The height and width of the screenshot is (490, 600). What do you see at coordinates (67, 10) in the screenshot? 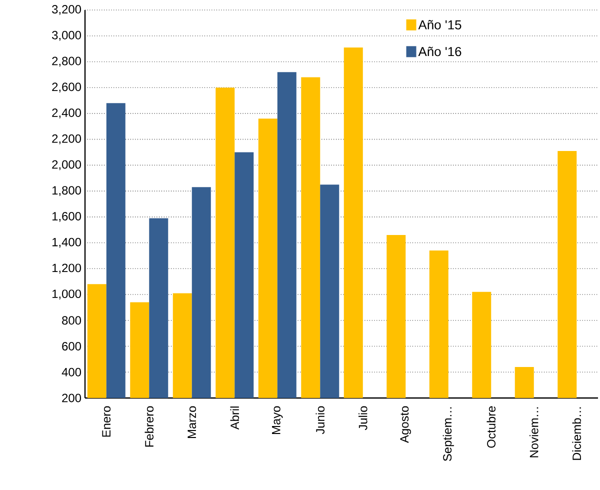
I see `y-tick-label: 3,200` at bounding box center [67, 10].